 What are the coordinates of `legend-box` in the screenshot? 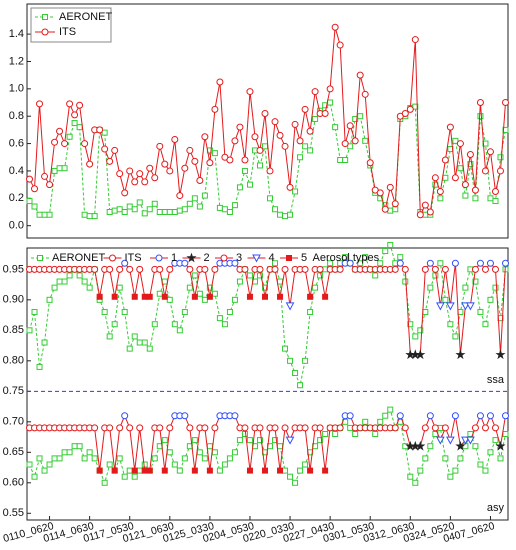 It's located at (71, 25).